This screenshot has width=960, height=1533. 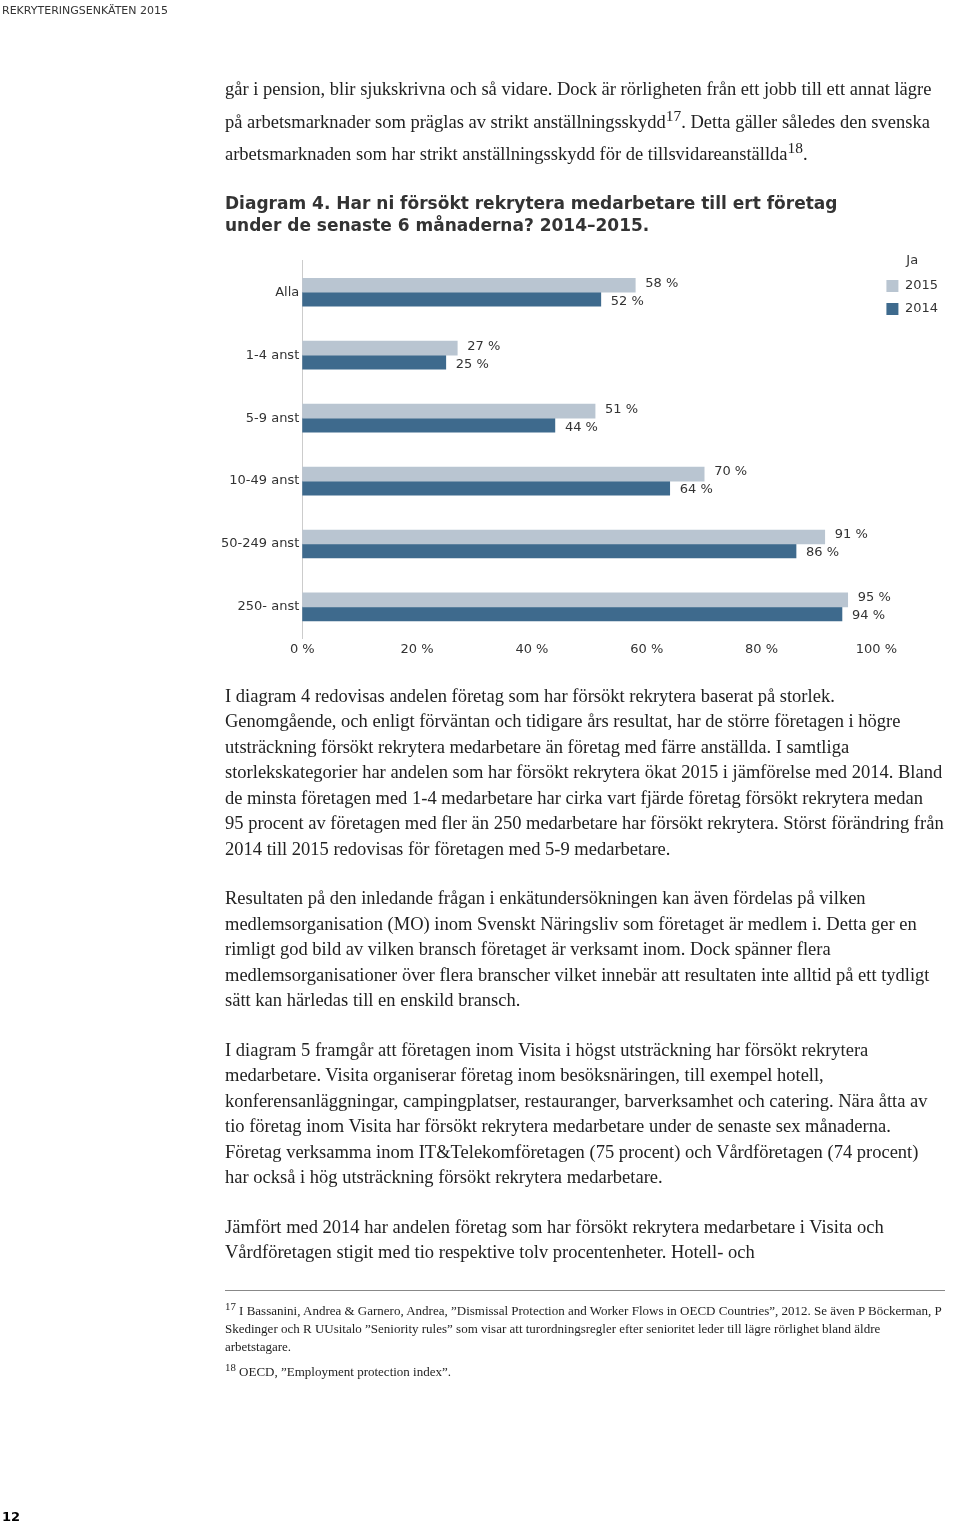 I want to click on data-label: 52 %, so click(x=627, y=300).